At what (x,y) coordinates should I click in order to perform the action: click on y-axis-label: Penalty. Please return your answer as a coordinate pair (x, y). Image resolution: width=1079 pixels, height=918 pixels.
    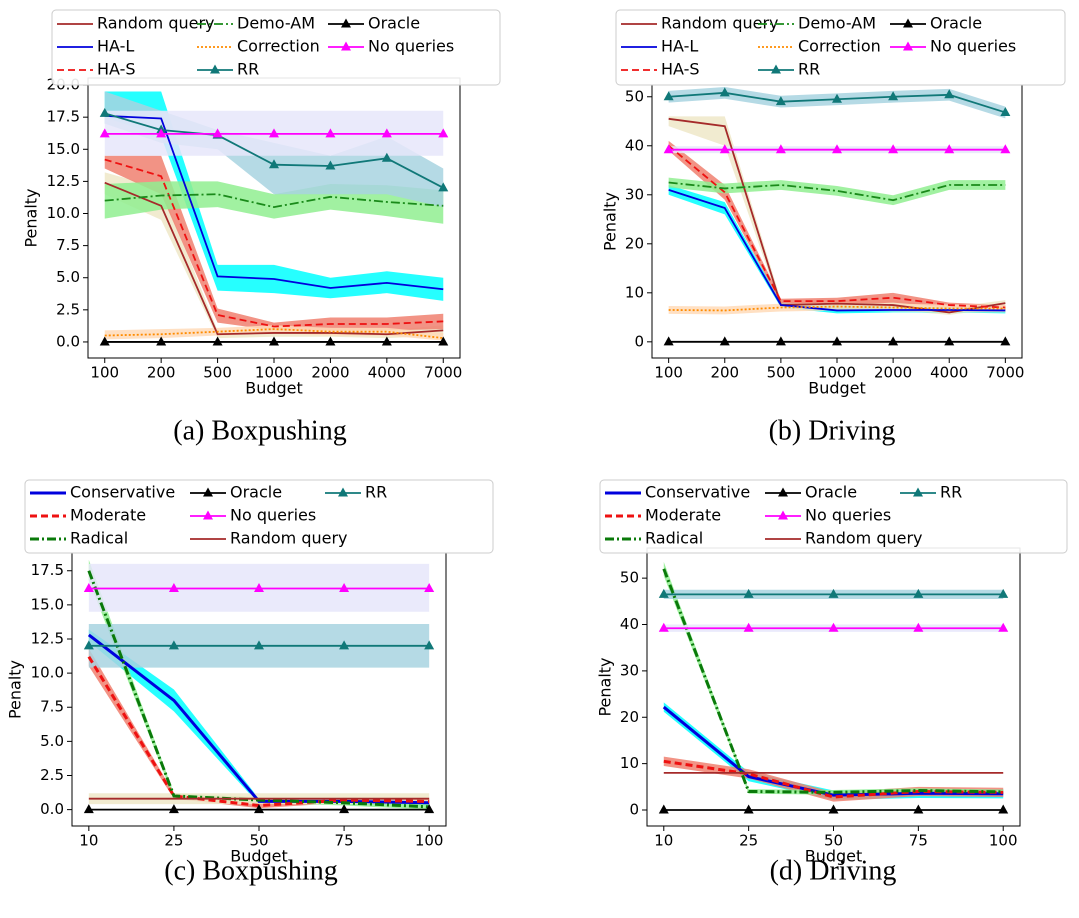
    Looking at the image, I should click on (610, 221).